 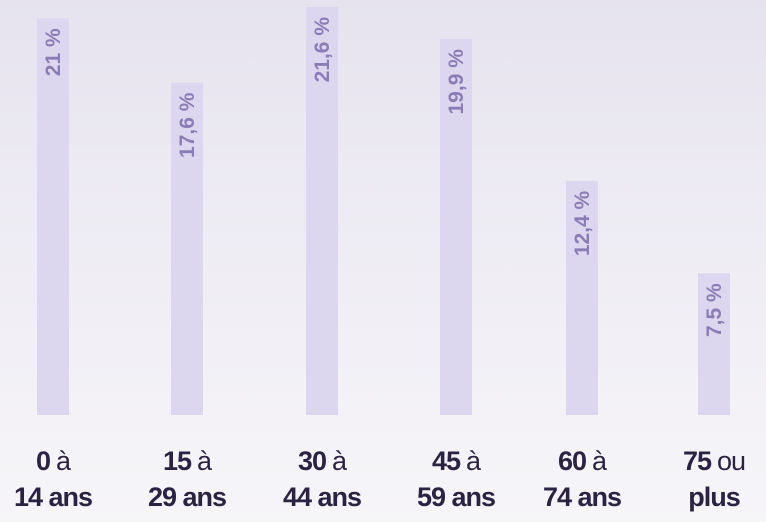 What do you see at coordinates (53, 52) in the screenshot?
I see `value-label: 21 %` at bounding box center [53, 52].